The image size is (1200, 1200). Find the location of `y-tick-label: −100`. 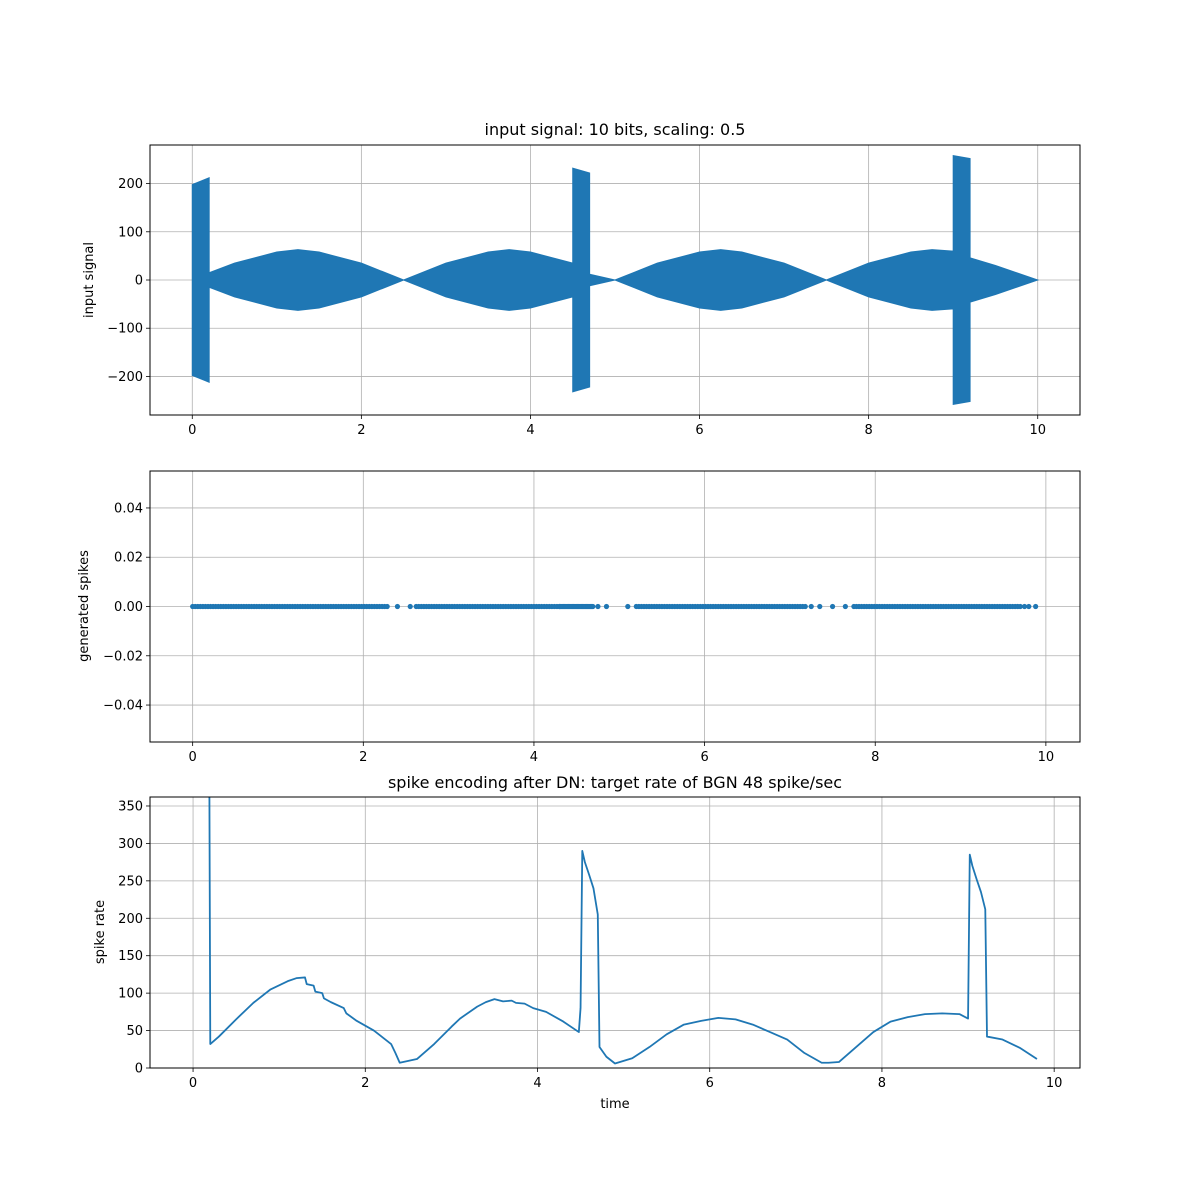

y-tick-label: −100 is located at coordinates (125, 329).